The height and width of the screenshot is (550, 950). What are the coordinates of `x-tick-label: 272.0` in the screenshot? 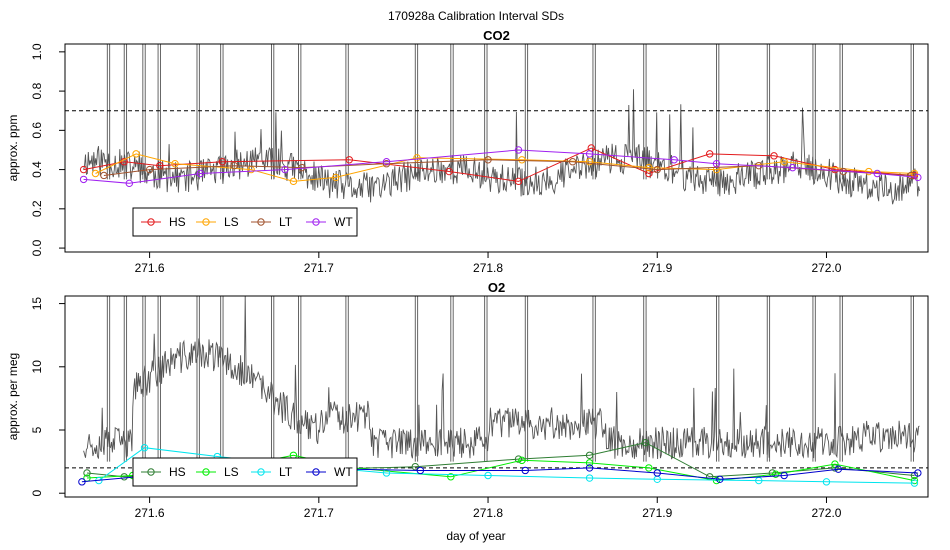 It's located at (826, 513).